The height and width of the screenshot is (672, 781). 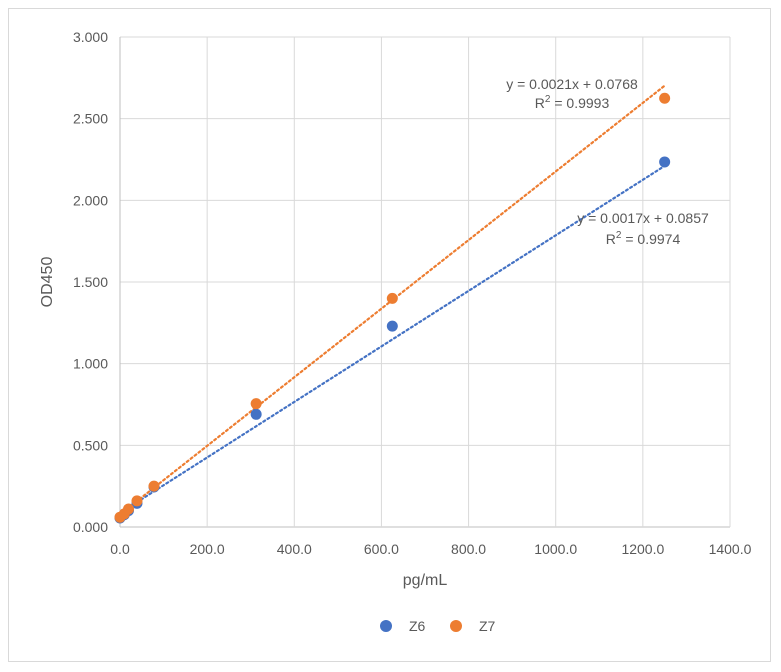 What do you see at coordinates (555, 549) in the screenshot?
I see `x-tick-label: 1000.0` at bounding box center [555, 549].